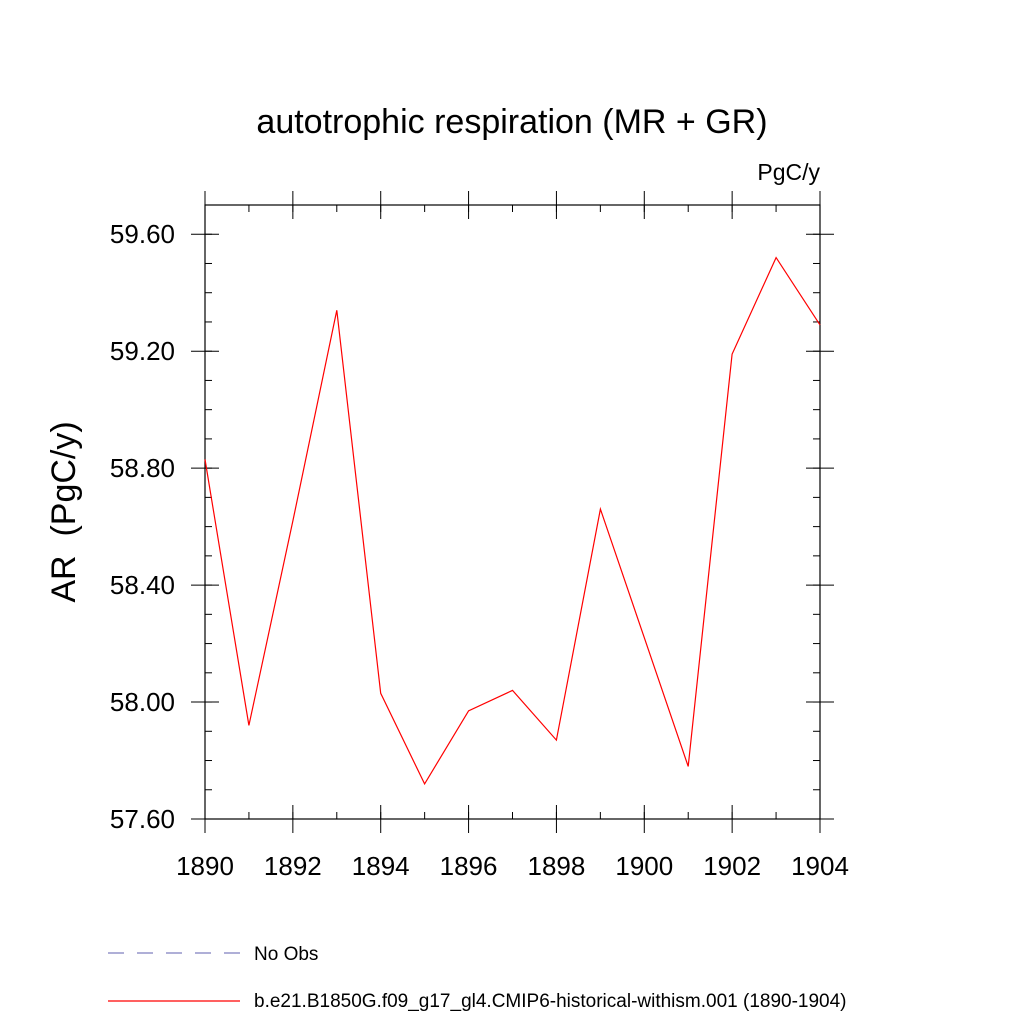  Describe the element at coordinates (644, 866) in the screenshot. I see `x-tick-label: 1900` at that location.